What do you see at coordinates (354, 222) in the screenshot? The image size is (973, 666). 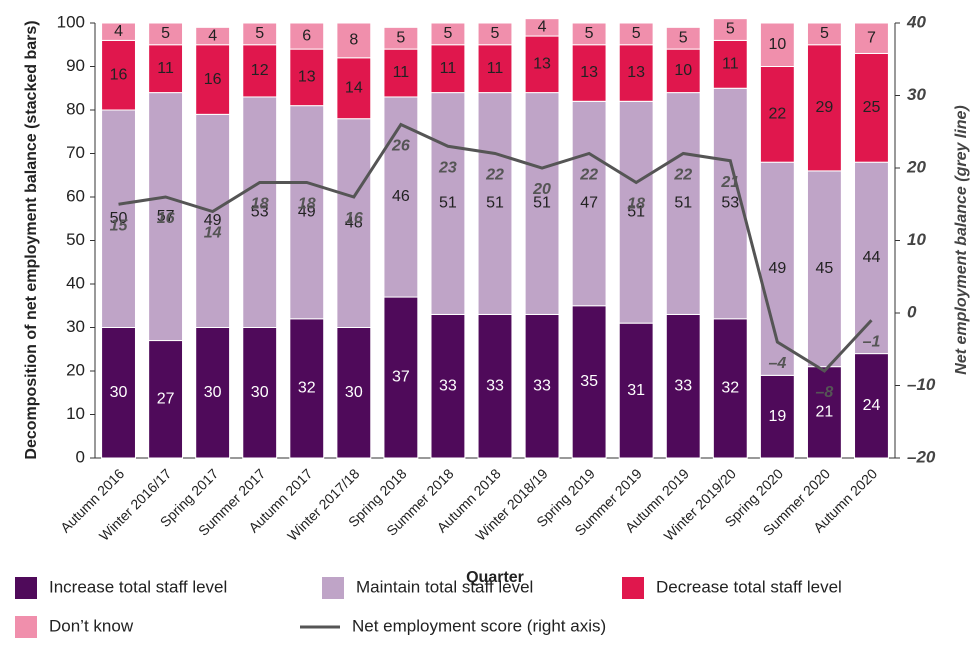 I see `bar-value-label: 48` at bounding box center [354, 222].